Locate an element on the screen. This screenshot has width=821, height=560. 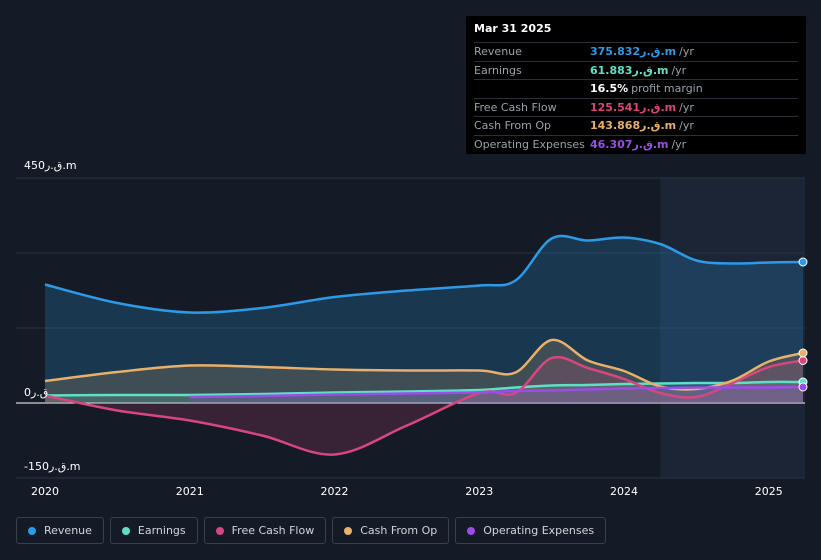
tooltip-row-value: 46.307ق.ر.m is located at coordinates (629, 144).